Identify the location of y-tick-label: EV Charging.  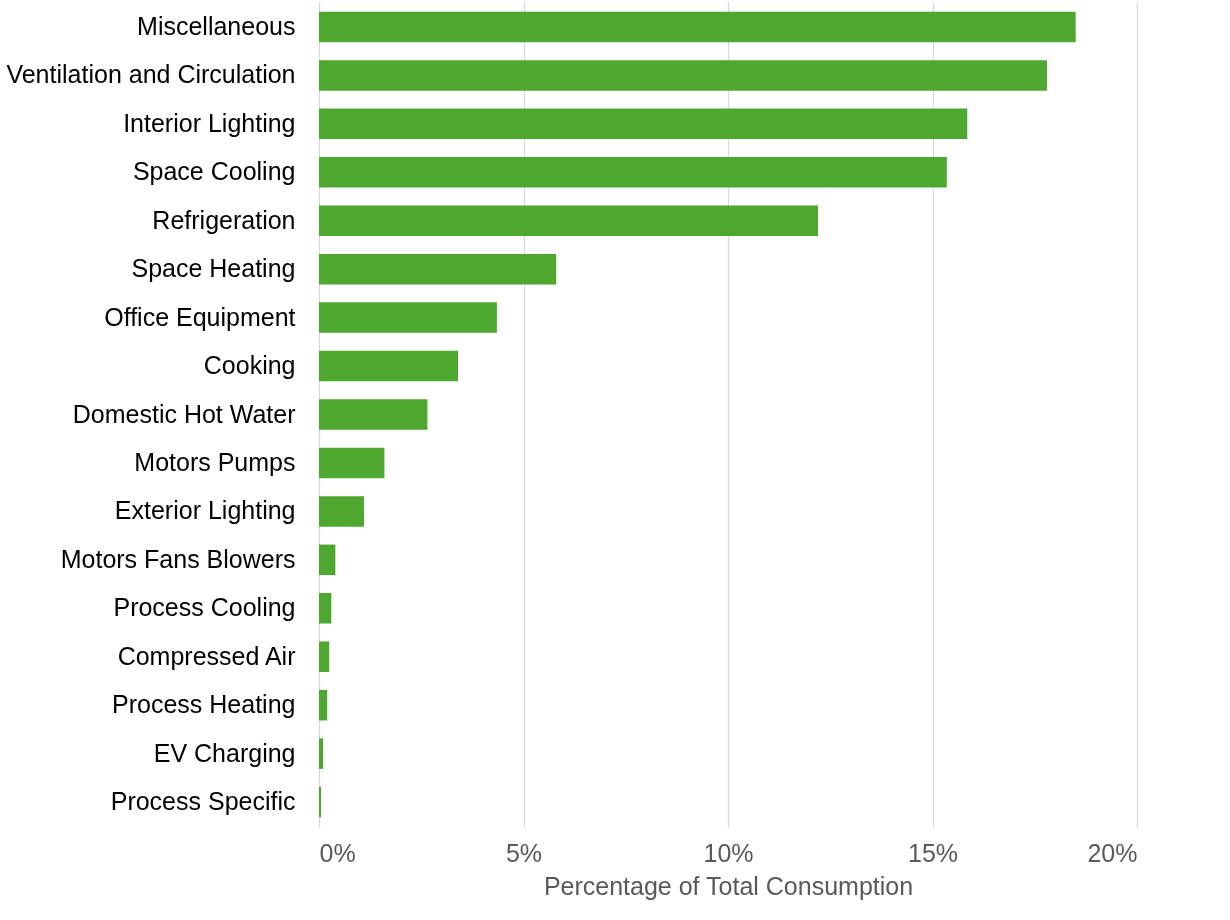
(224, 752).